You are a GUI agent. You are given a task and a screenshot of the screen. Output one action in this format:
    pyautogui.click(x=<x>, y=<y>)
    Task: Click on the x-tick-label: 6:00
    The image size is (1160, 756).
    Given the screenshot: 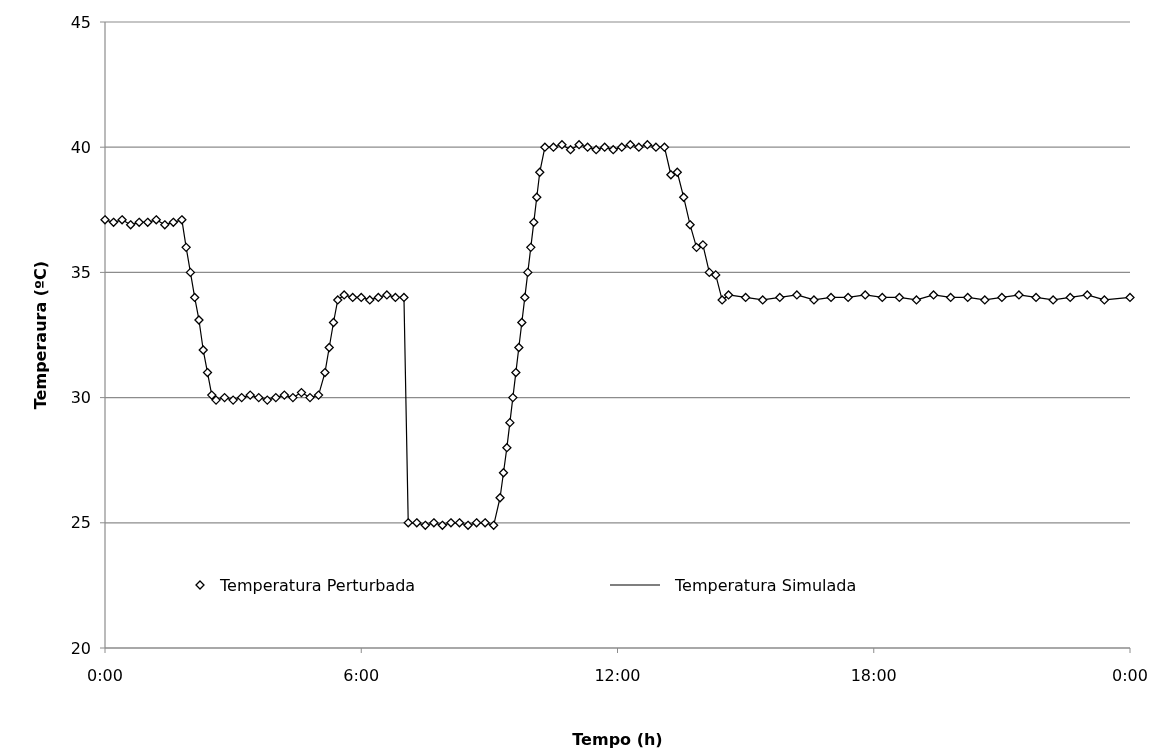 What is the action you would take?
    pyautogui.click(x=361, y=675)
    